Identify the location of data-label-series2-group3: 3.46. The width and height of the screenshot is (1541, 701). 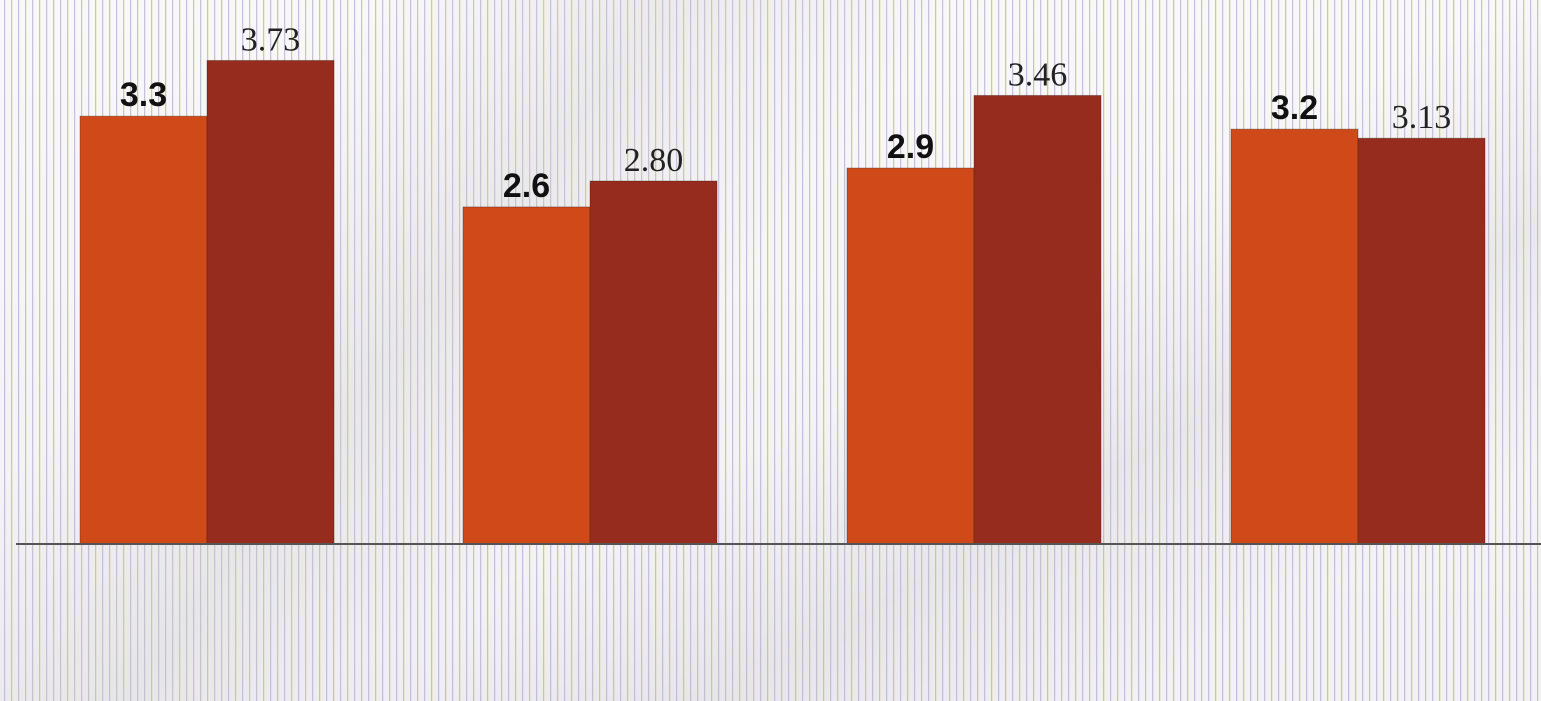
(1038, 74).